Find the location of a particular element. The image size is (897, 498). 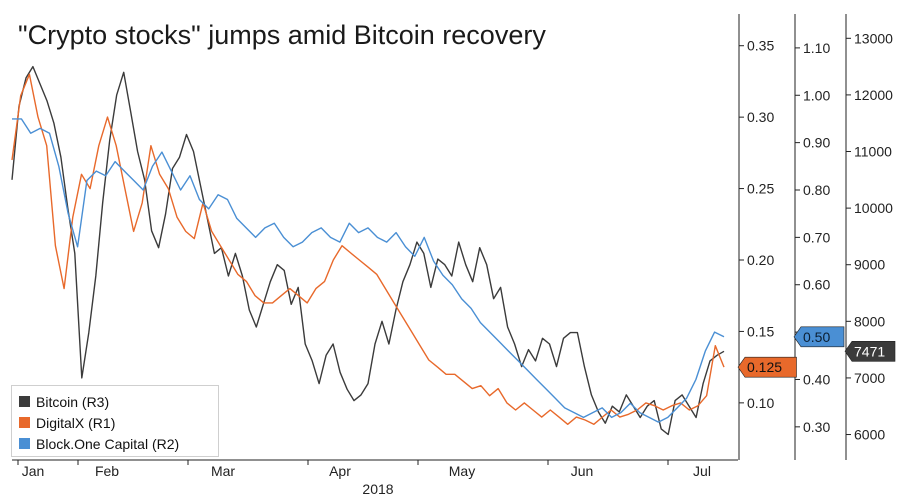

legend-label-block-one-capital: Block.One Capital (R2) is located at coordinates (108, 443).